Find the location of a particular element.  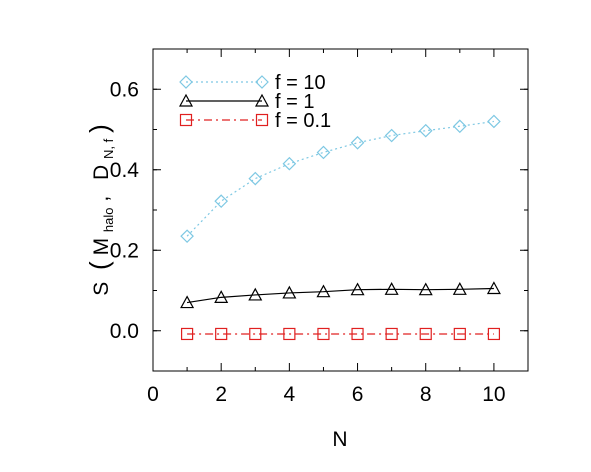

y-axis-label-main: S is located at coordinates (101, 289).